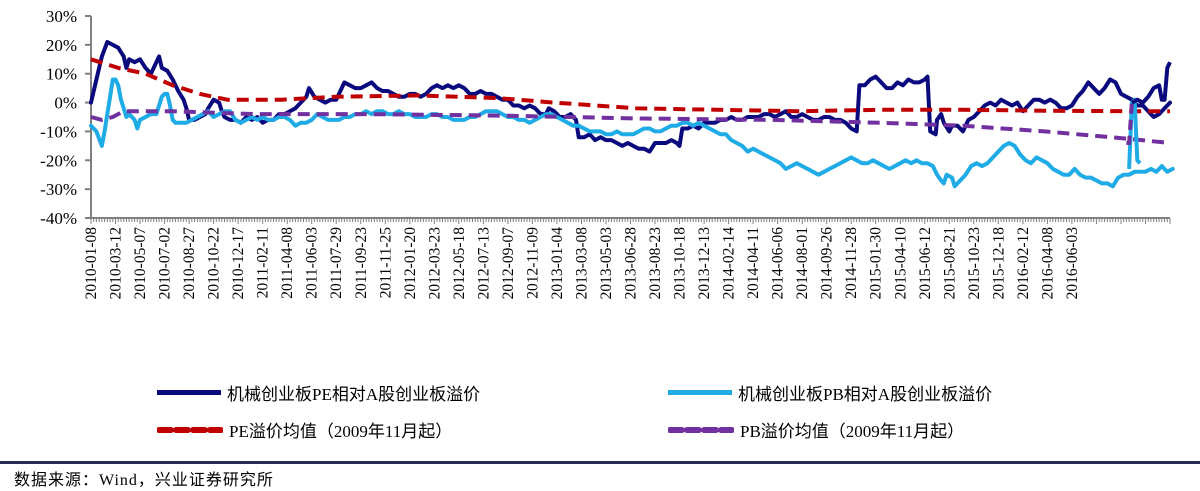 This screenshot has height=491, width=1200. I want to click on x-tick-label: 2014-08-01, so click(802, 263).